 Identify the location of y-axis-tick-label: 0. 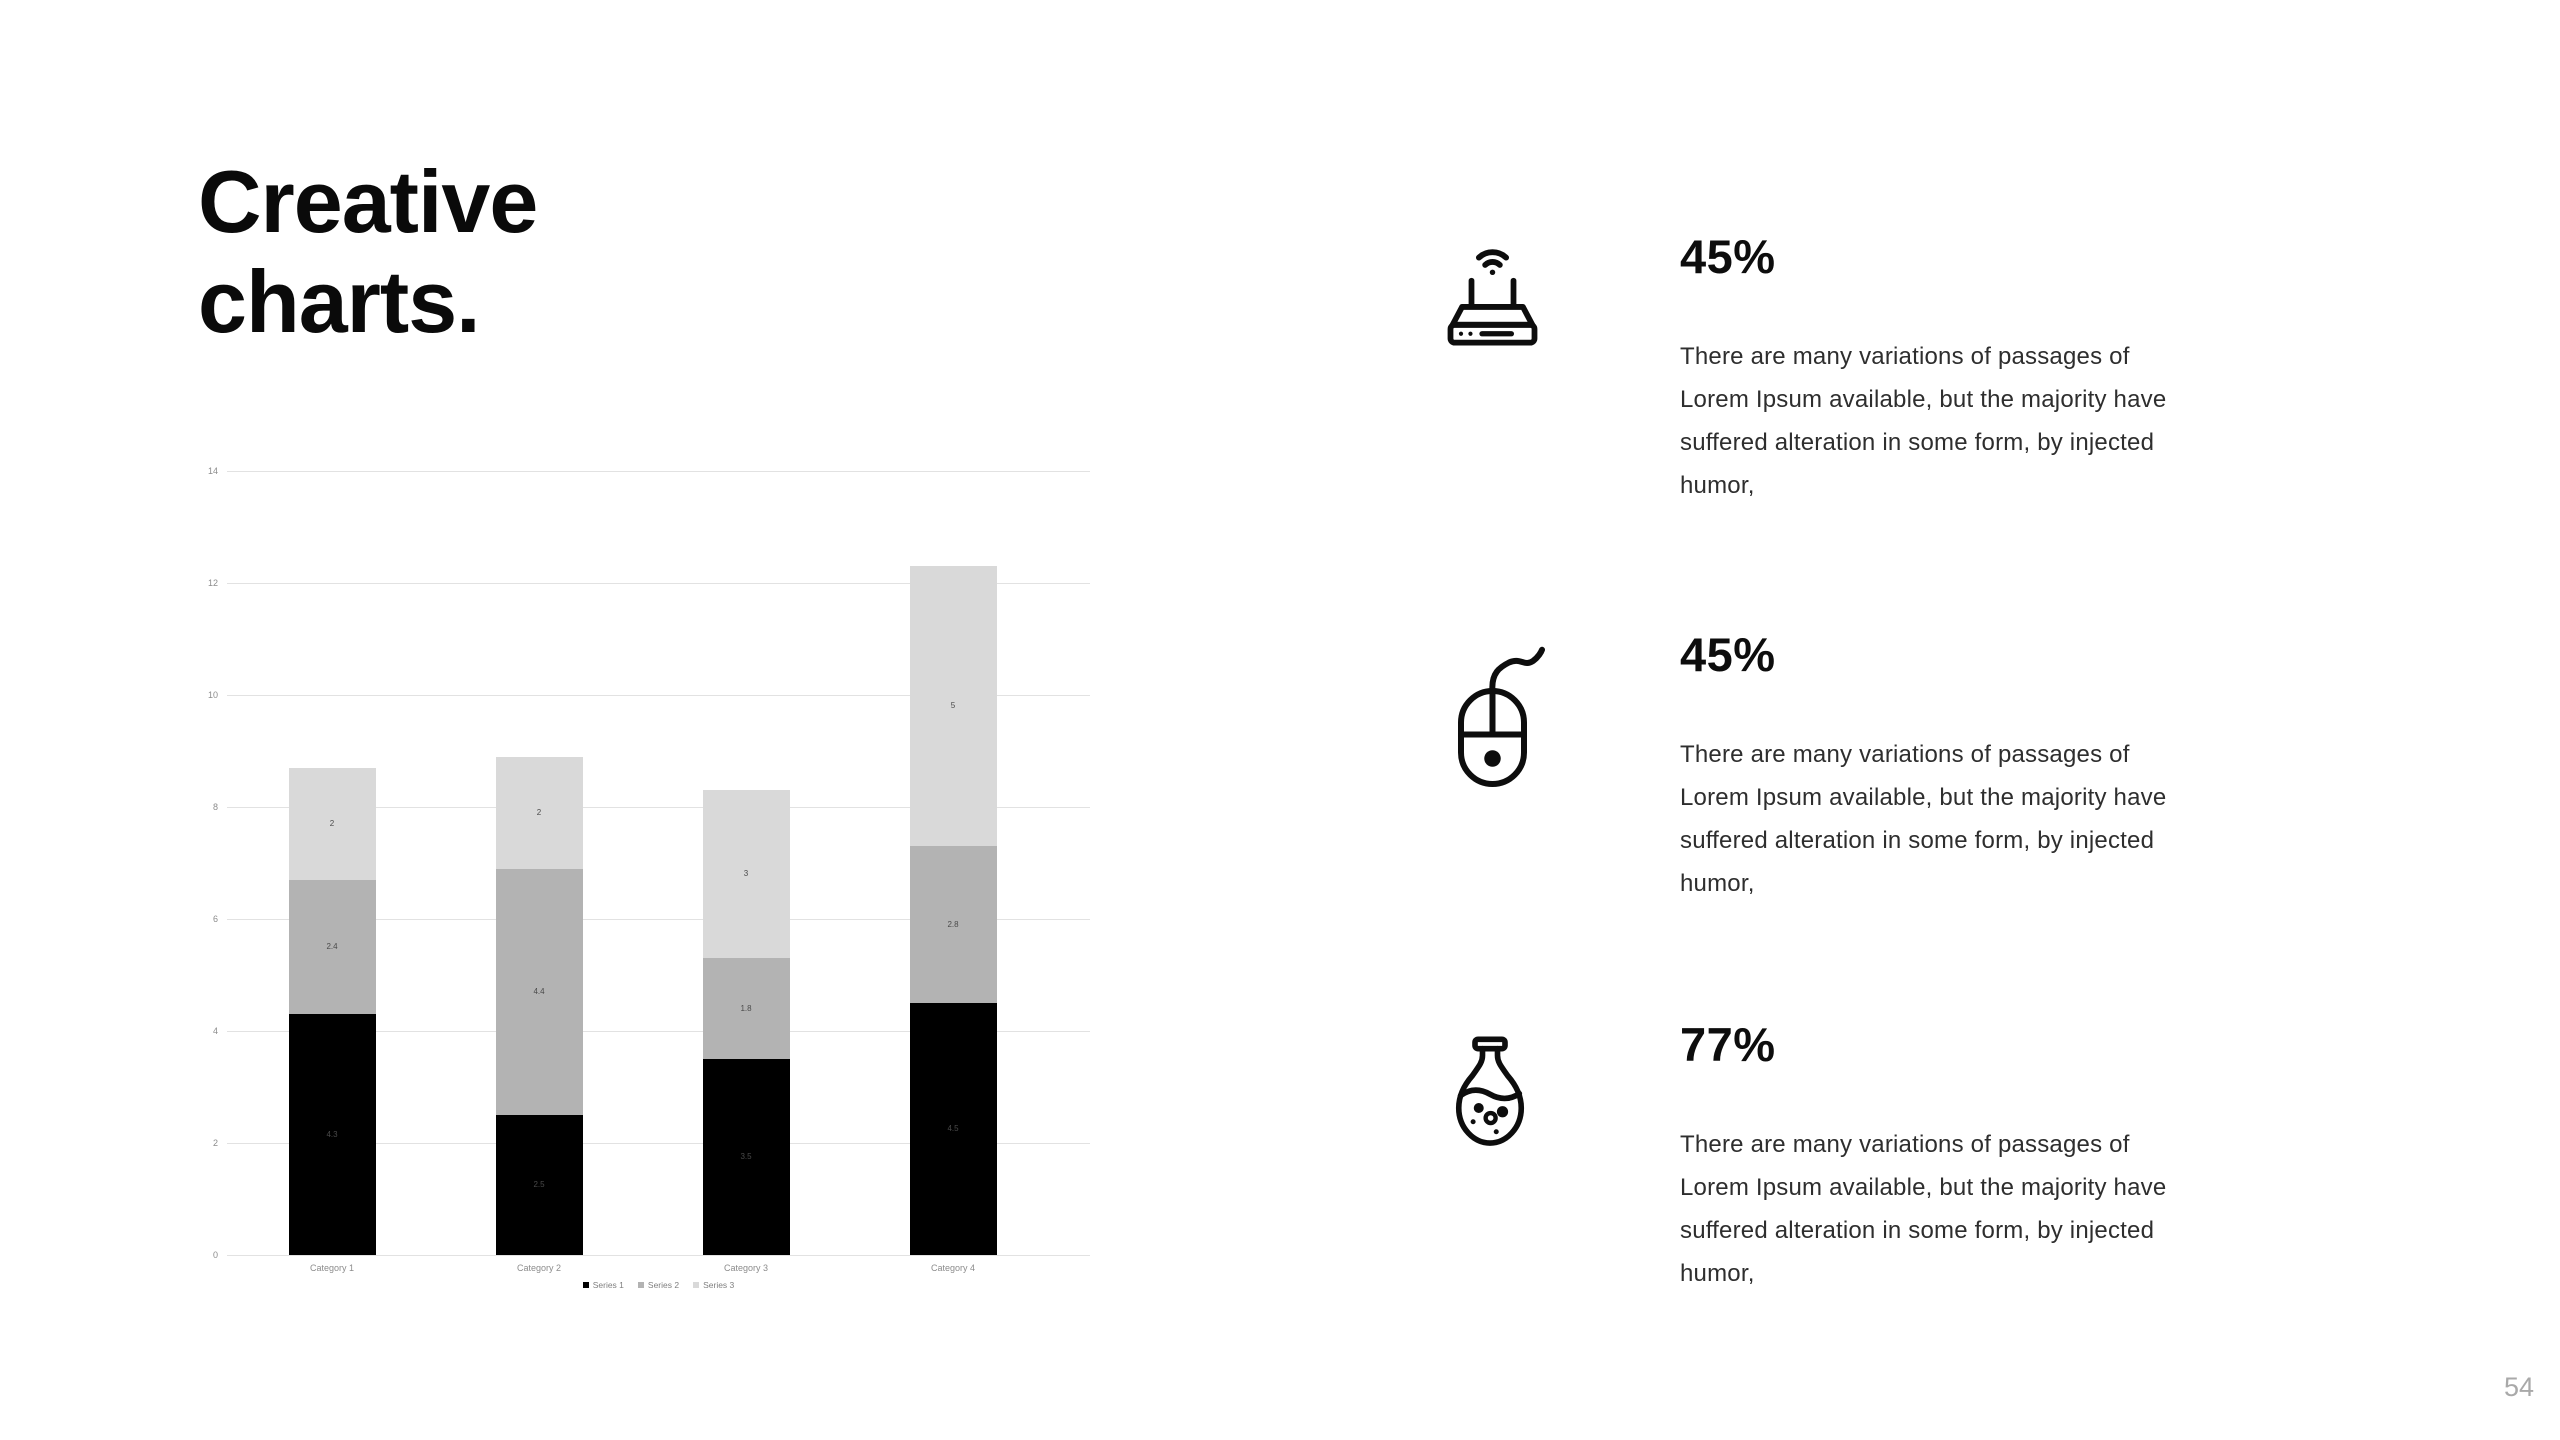
(215, 1255).